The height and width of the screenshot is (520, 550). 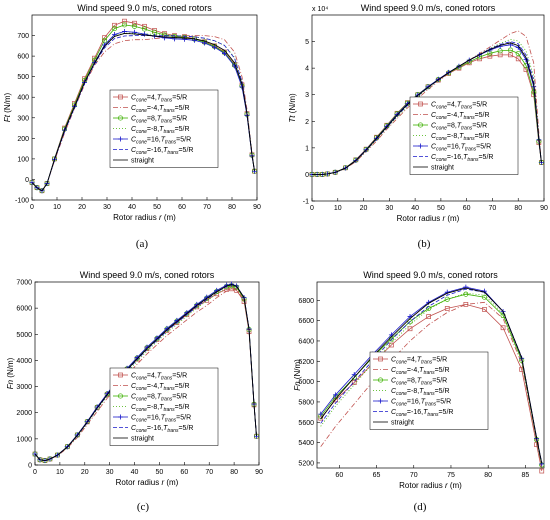 I want to click on y-axis-label: Tt (N/m), so click(x=292, y=108).